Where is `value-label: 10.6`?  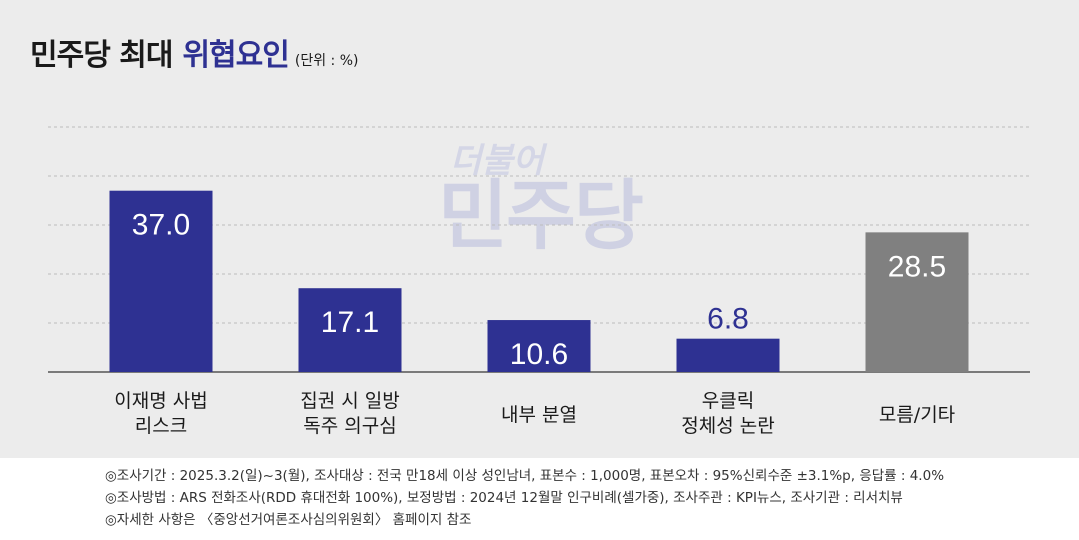
value-label: 10.6 is located at coordinates (539, 354).